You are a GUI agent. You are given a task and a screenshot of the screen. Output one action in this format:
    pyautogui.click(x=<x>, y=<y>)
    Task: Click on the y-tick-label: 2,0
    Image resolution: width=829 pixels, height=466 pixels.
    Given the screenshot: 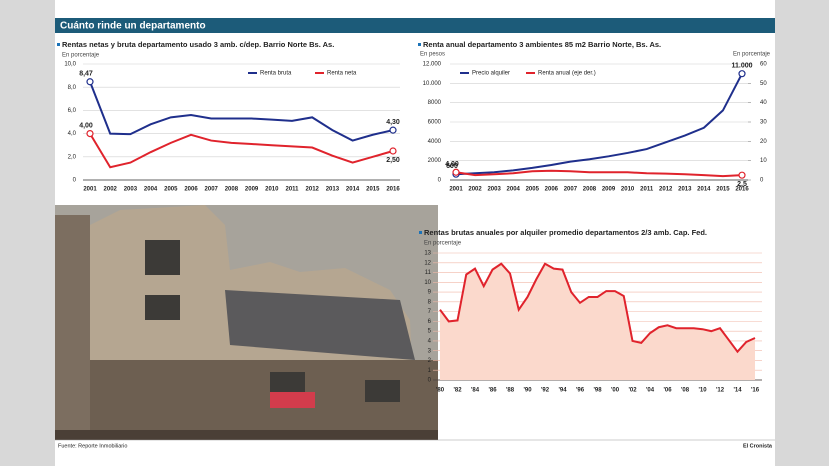 What is the action you would take?
    pyautogui.click(x=72, y=157)
    